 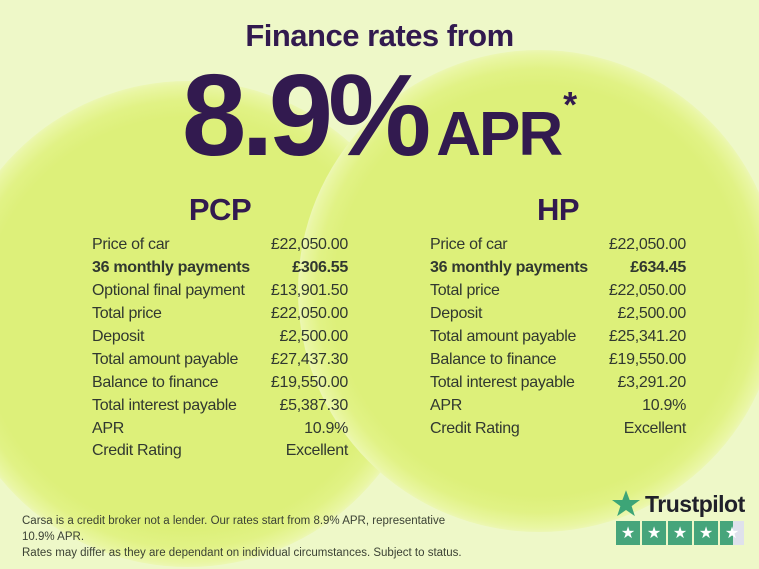 I want to click on table-row: Total amount payable £25,341.20, so click(x=558, y=337).